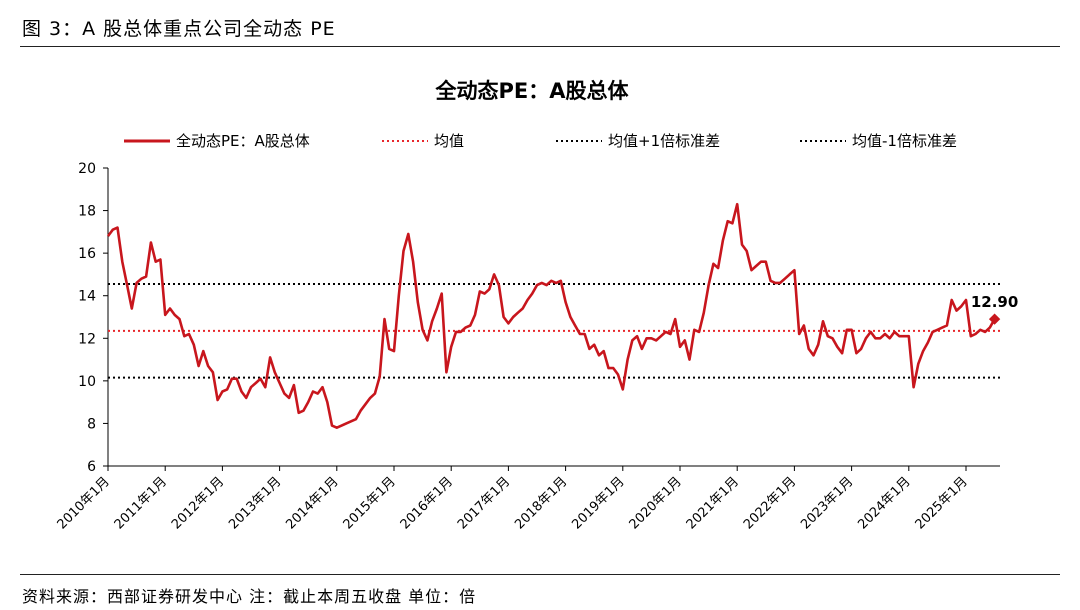 The height and width of the screenshot is (610, 1080). Describe the element at coordinates (87, 382) in the screenshot. I see `y-tick-label: 10` at that location.